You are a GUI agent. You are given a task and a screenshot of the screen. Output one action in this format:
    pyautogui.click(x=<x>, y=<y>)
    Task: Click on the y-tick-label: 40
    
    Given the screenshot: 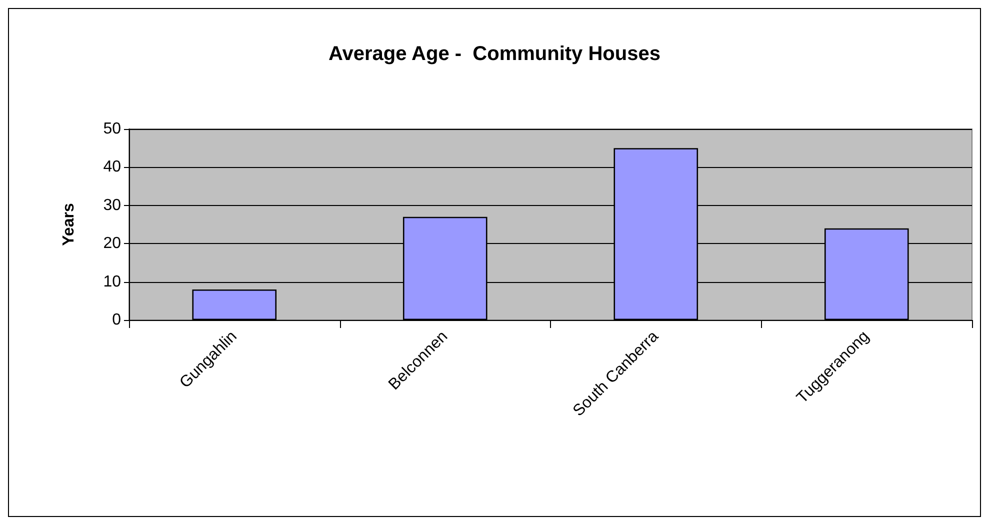 What is the action you would take?
    pyautogui.click(x=112, y=167)
    